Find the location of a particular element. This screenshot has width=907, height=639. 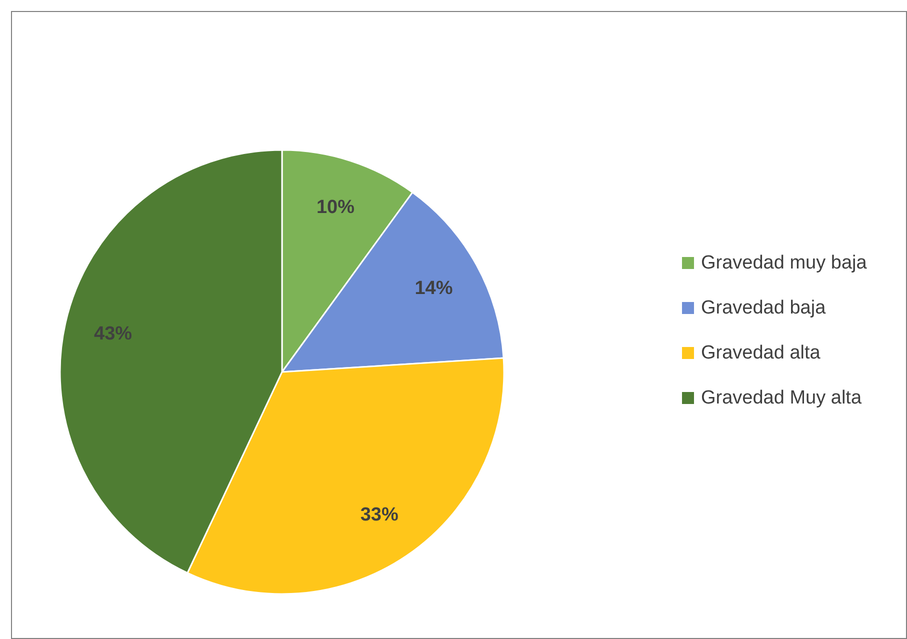

legend-label: Gravedad alta is located at coordinates (761, 353).